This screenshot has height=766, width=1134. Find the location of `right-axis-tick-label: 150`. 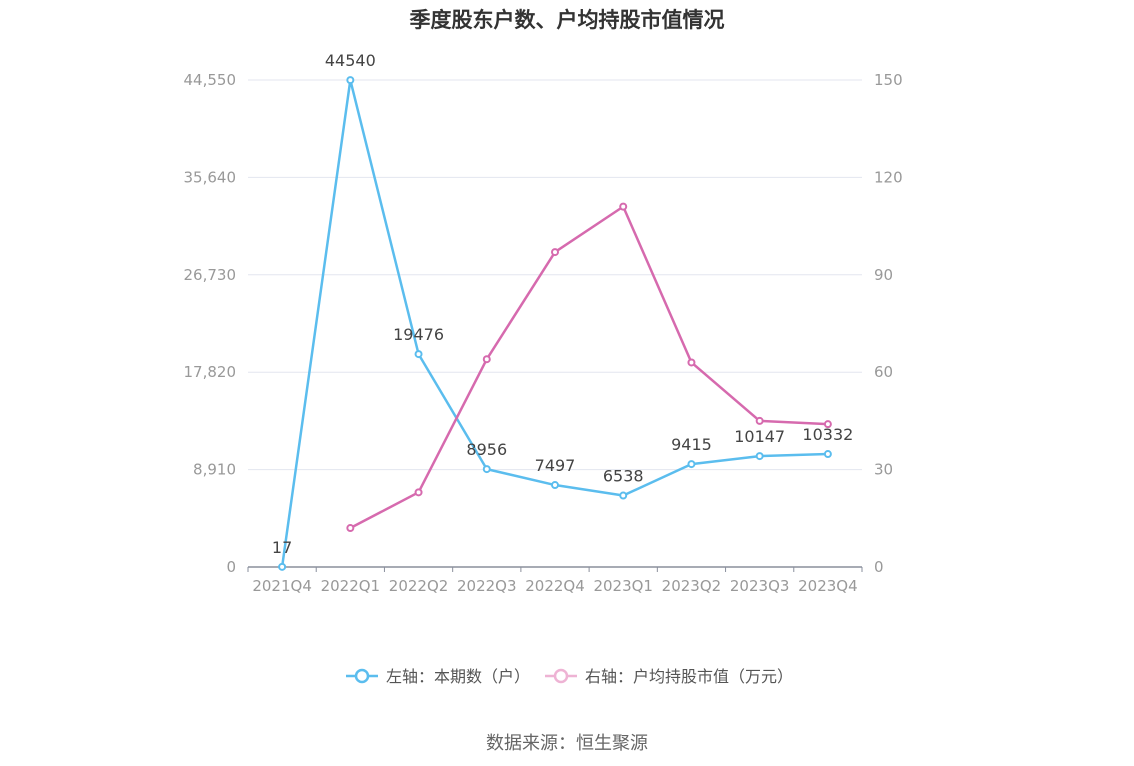

right-axis-tick-label: 150 is located at coordinates (888, 80).